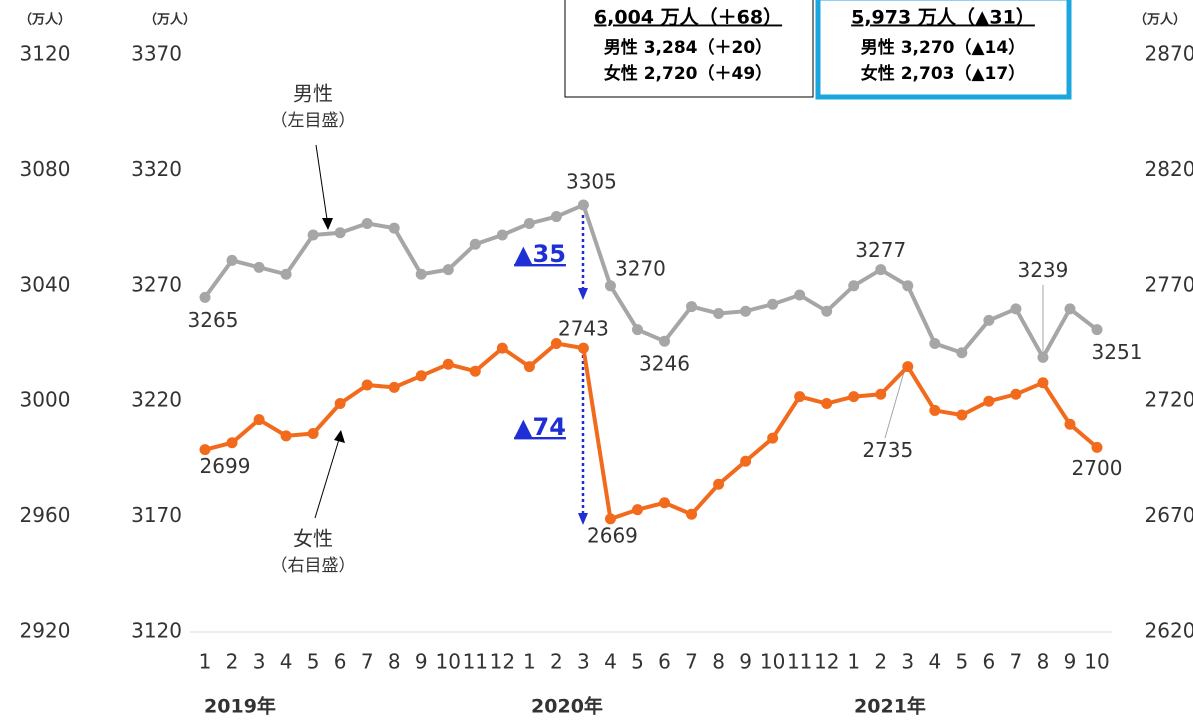 This screenshot has height=721, width=1193. What do you see at coordinates (1169, 169) in the screenshot?
I see `y-tick-label: 2820` at bounding box center [1169, 169].